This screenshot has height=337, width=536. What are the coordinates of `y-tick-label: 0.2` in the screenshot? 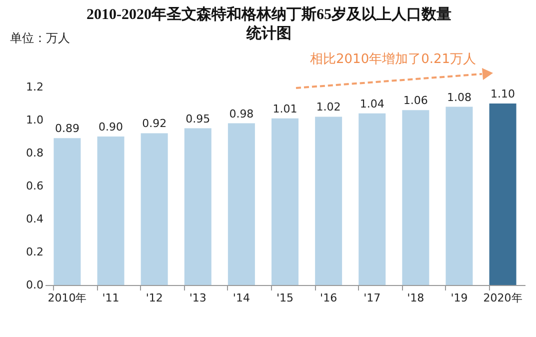 It's located at (35, 252).